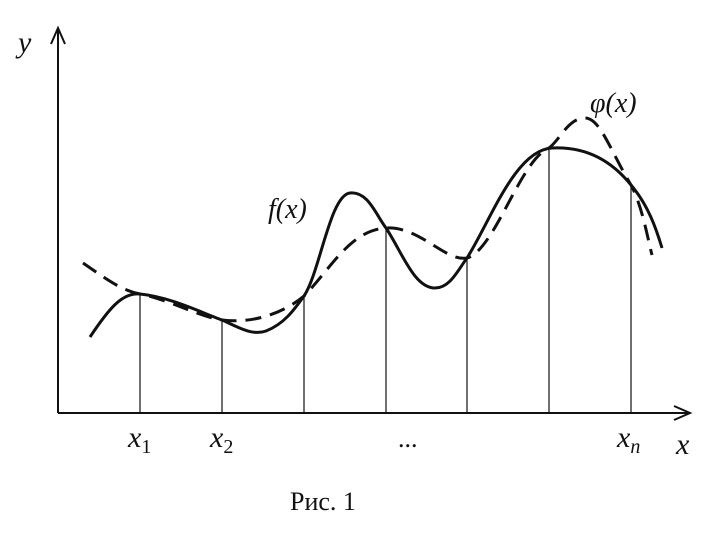  Describe the element at coordinates (58, 35) in the screenshot. I see `y-arrow` at that location.